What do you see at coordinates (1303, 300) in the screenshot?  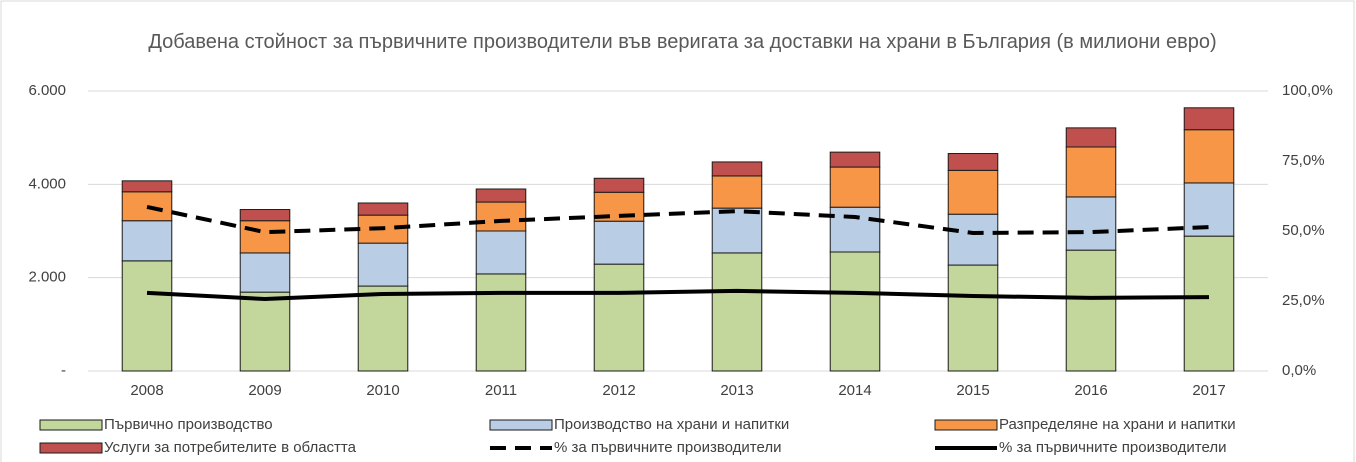 I see `y2-tick-label: 25,0%` at bounding box center [1303, 300].